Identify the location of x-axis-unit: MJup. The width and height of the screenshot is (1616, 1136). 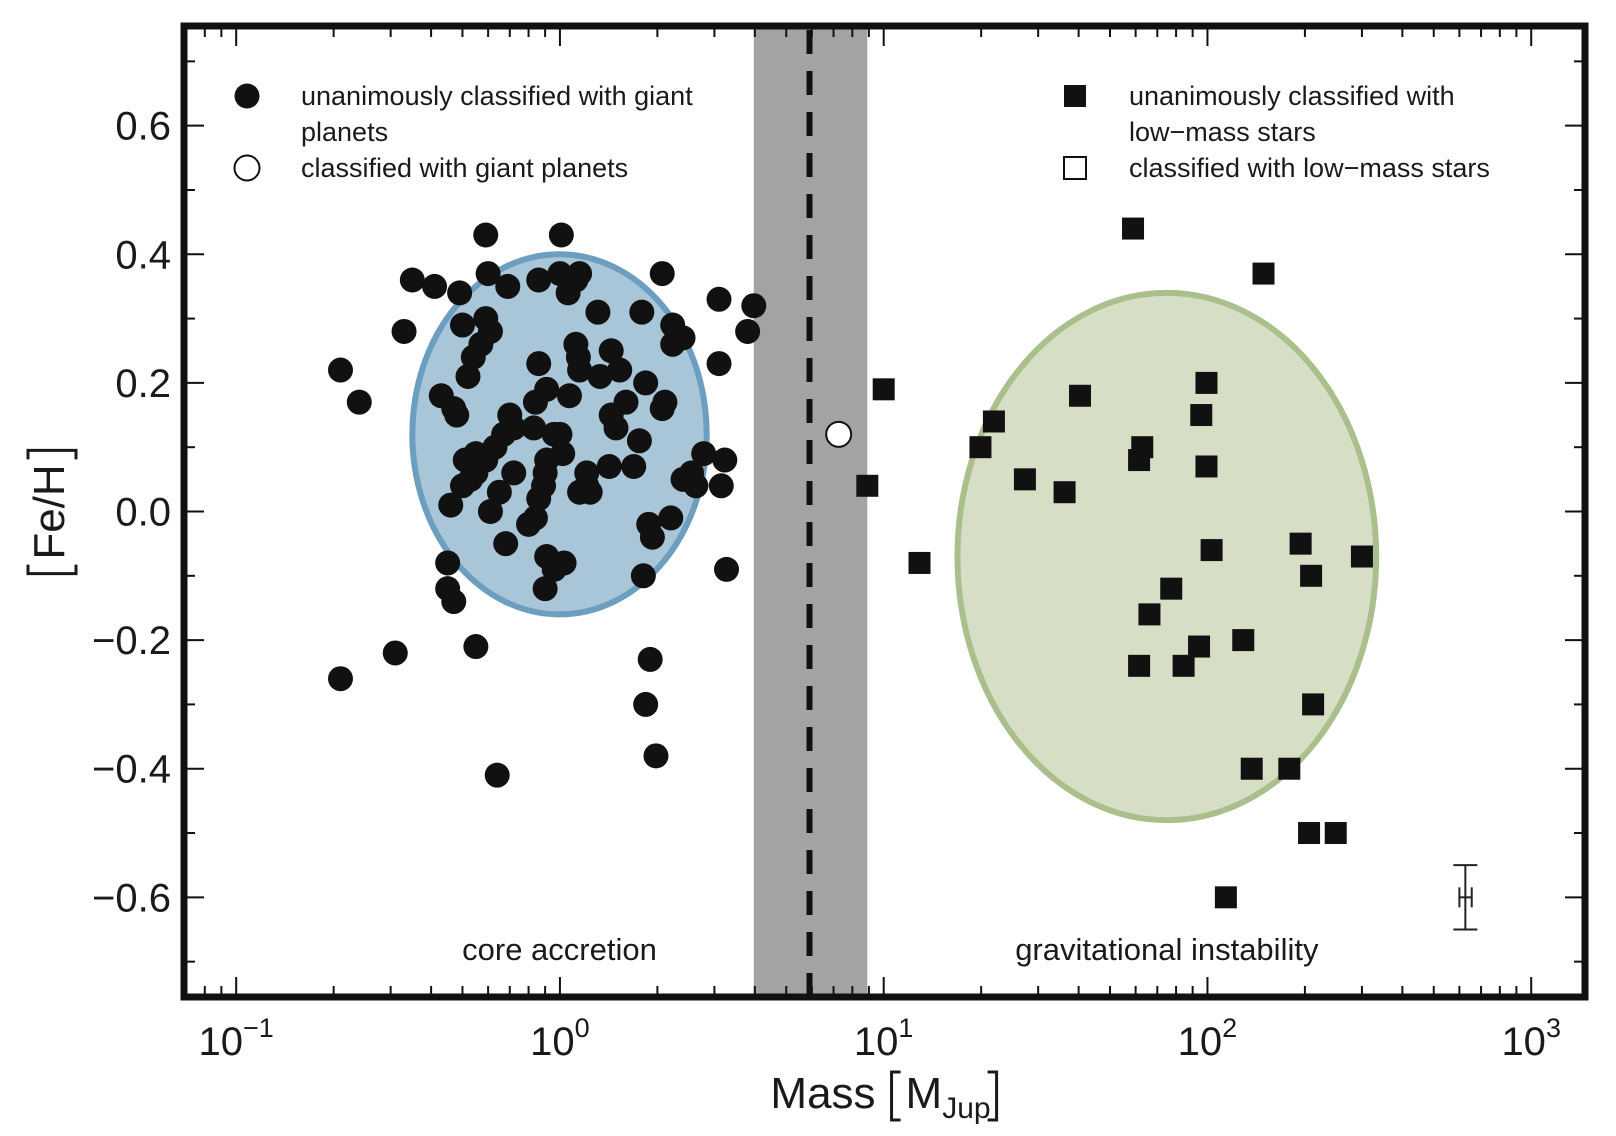
(948, 1097).